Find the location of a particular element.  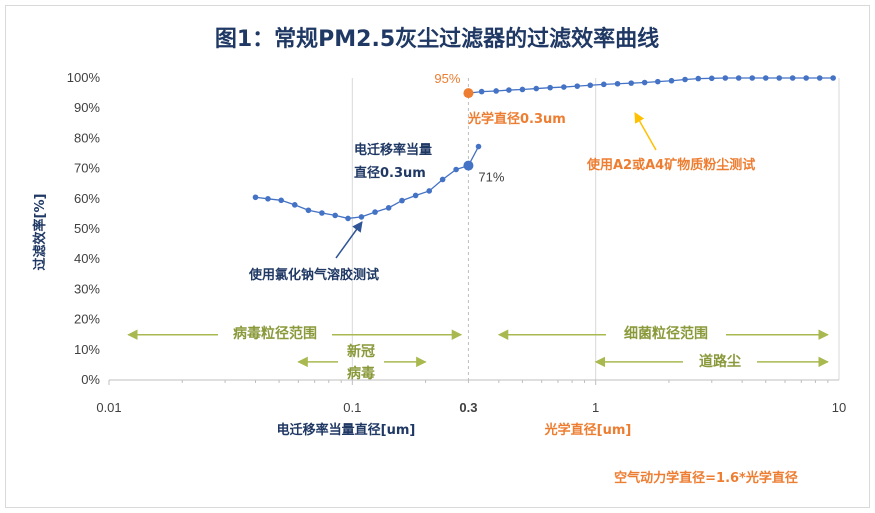

y-tick-label-20: 20% is located at coordinates (87, 319).